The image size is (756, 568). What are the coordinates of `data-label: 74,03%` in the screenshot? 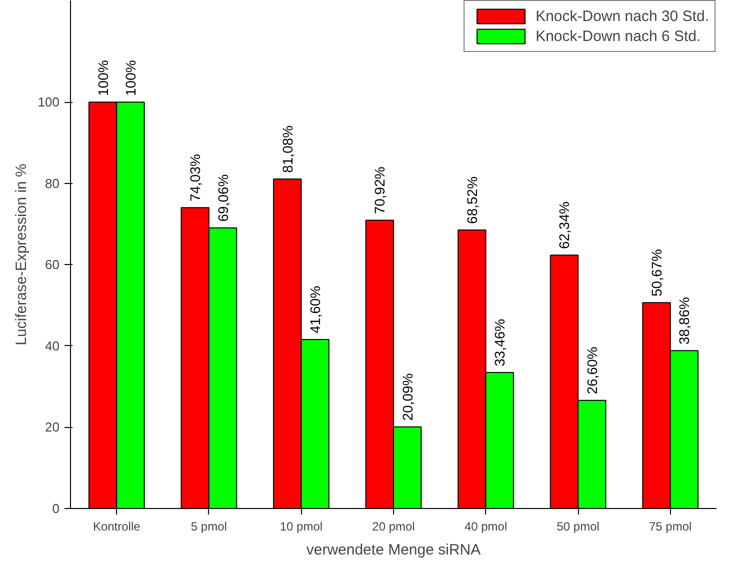 It's located at (195, 178).